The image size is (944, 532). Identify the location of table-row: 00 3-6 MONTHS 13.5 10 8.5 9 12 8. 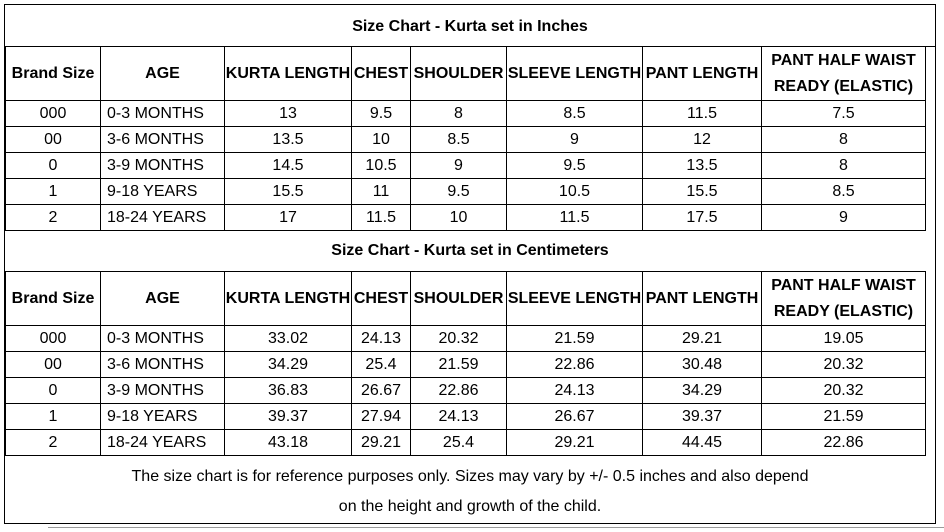
(465, 139).